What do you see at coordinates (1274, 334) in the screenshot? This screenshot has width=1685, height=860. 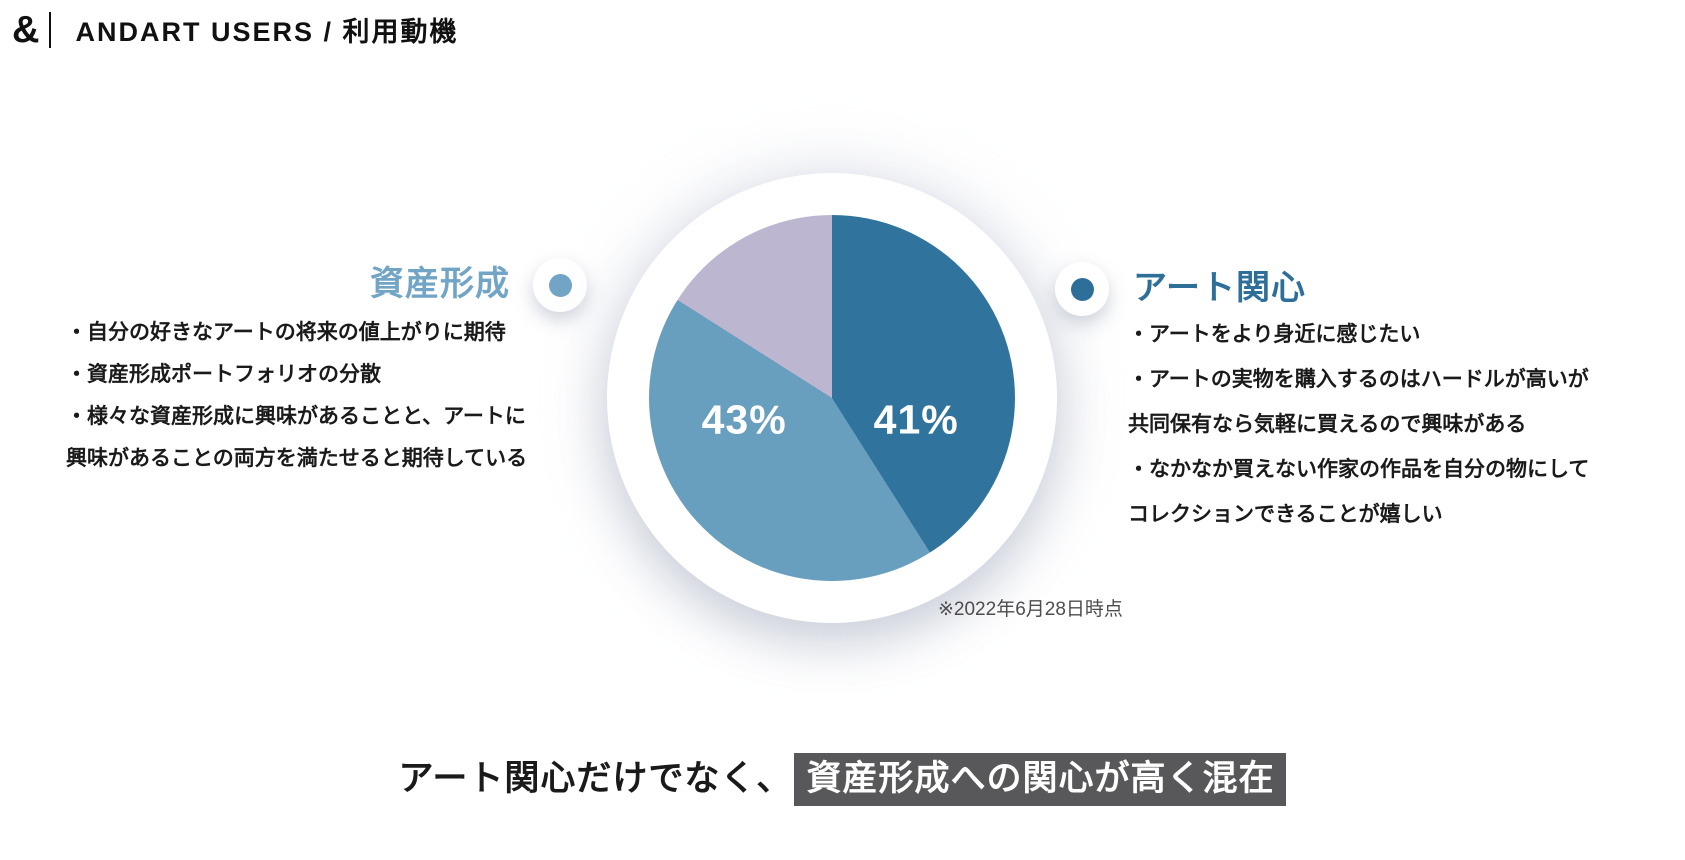 I see `bullet-line: ・アートをより身近に感じたい` at bounding box center [1274, 334].